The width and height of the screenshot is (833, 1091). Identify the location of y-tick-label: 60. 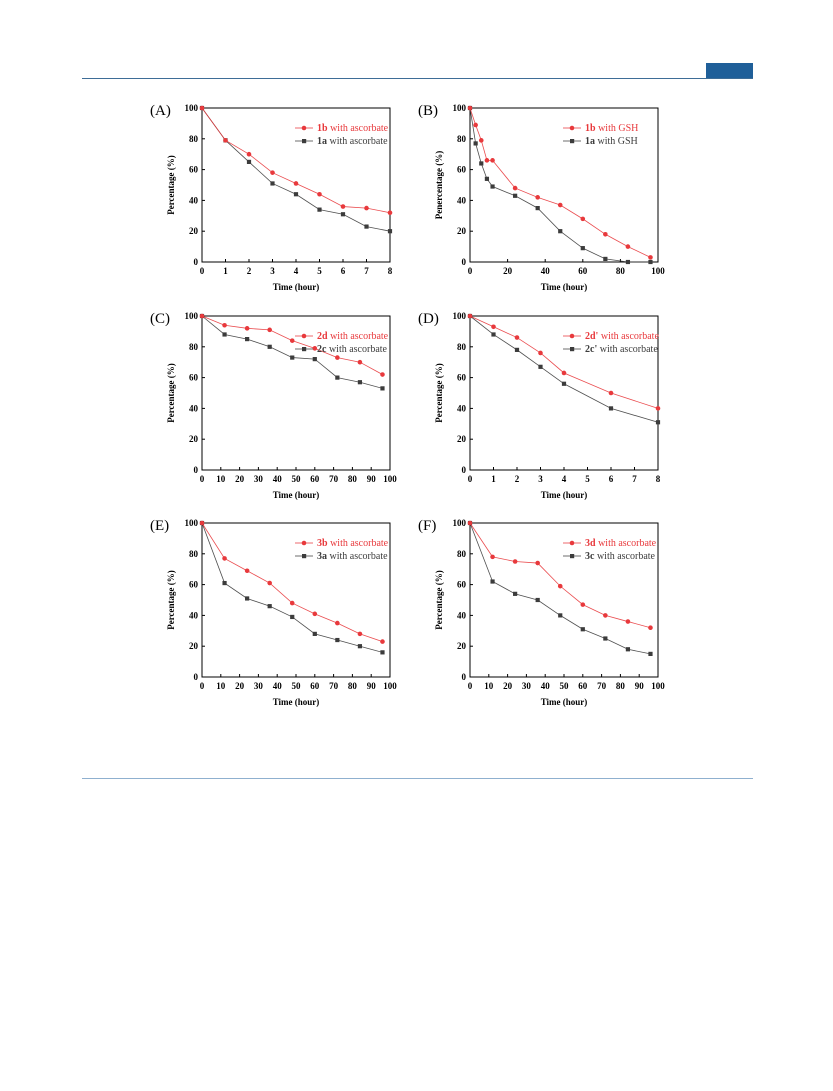
(194, 378).